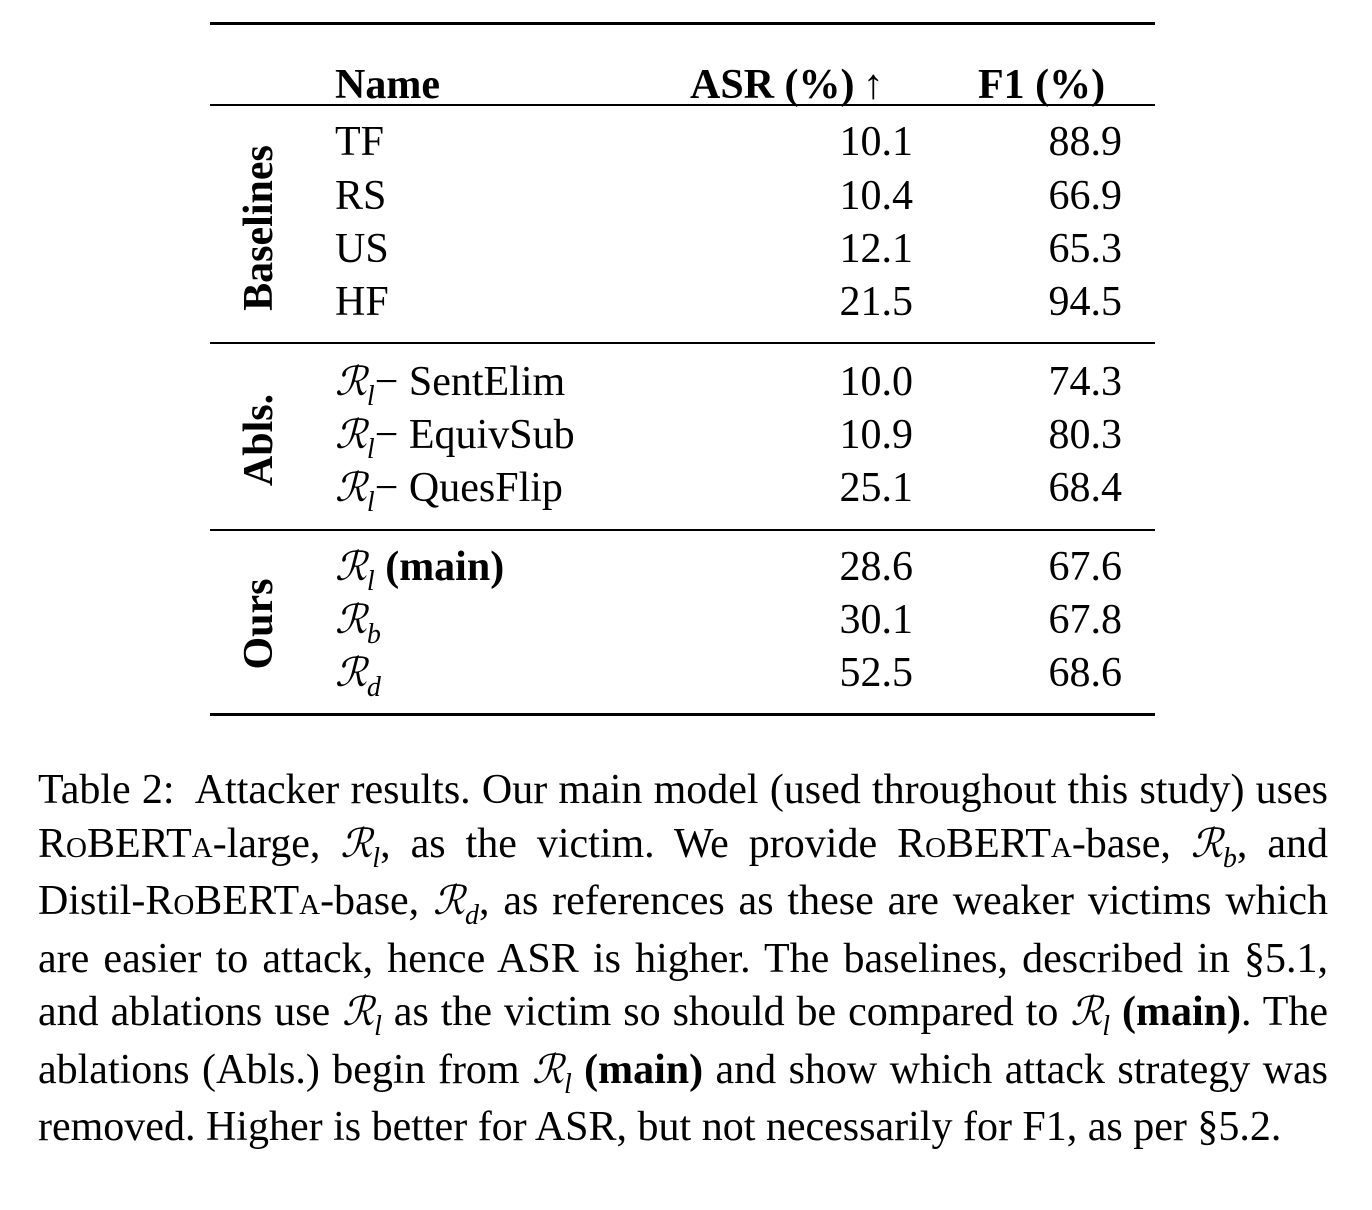 This screenshot has width=1372, height=1210. What do you see at coordinates (420, 570) in the screenshot?
I see `row-name: ℛl (main)` at bounding box center [420, 570].